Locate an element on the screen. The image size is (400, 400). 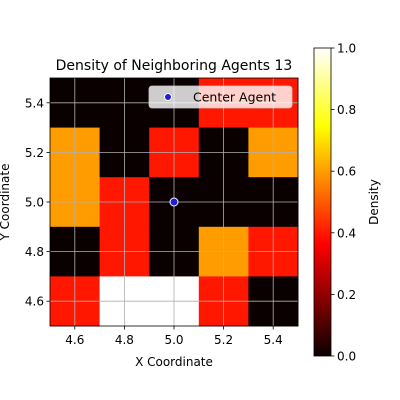
x-axis-ticks: 4.6 4.8 5.0 5.2 5.4 is located at coordinates (174, 336).